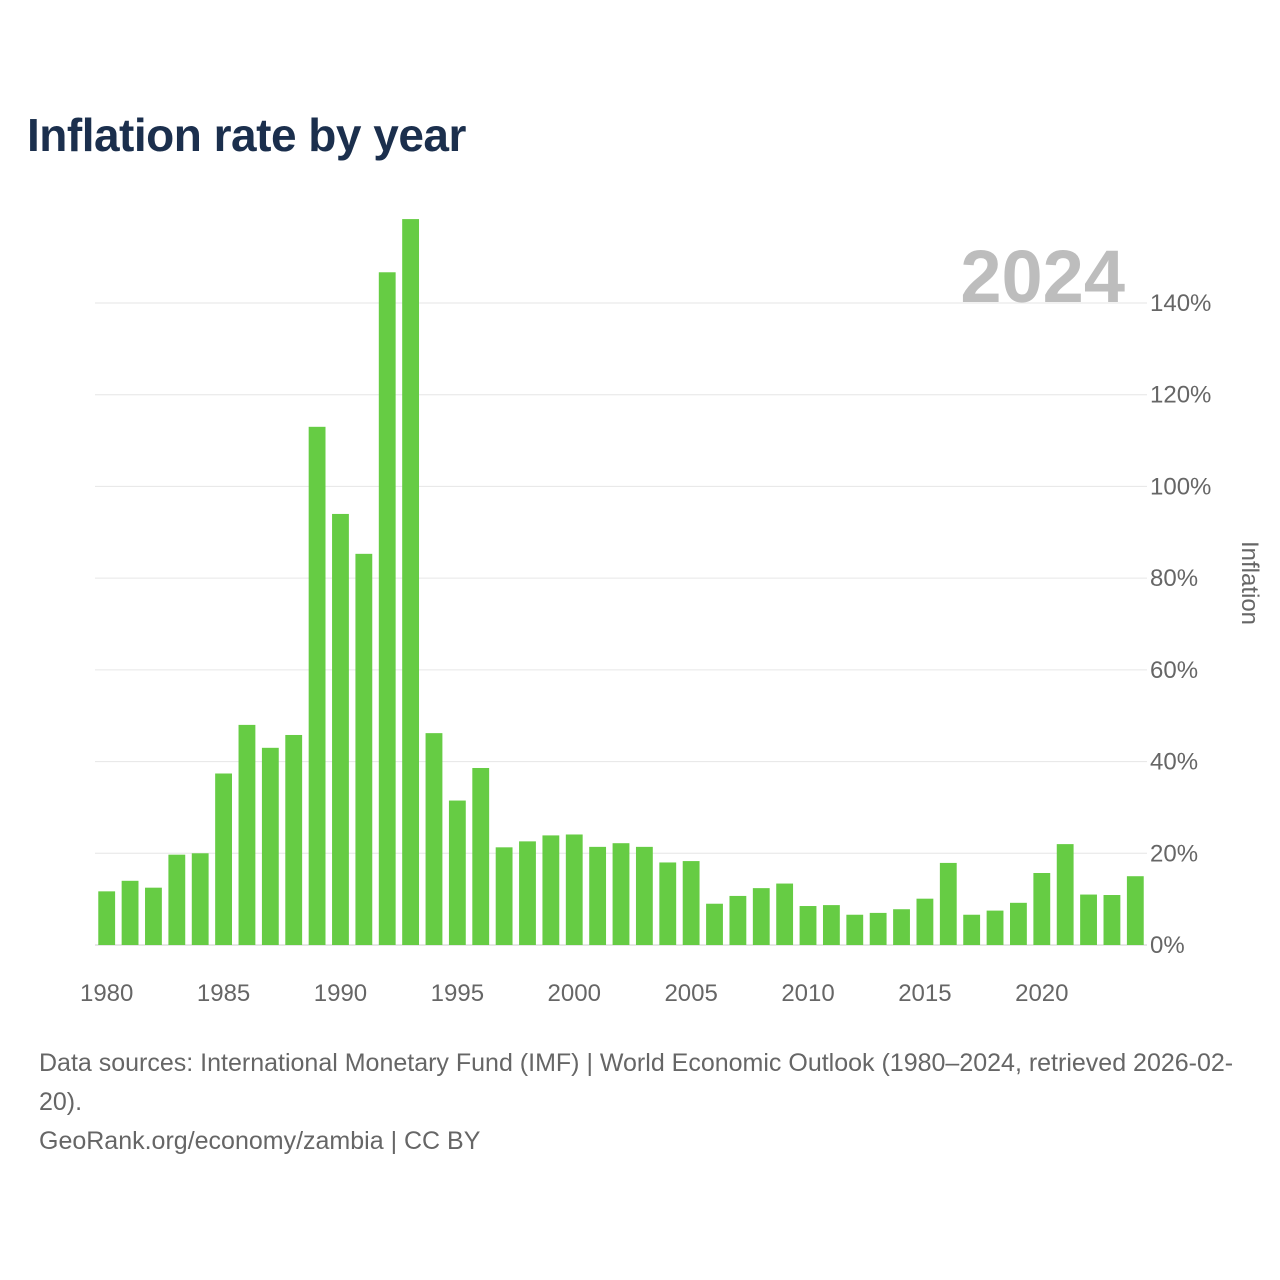 The image size is (1280, 1280). What do you see at coordinates (1018, 923) in the screenshot?
I see `bar-2019` at bounding box center [1018, 923].